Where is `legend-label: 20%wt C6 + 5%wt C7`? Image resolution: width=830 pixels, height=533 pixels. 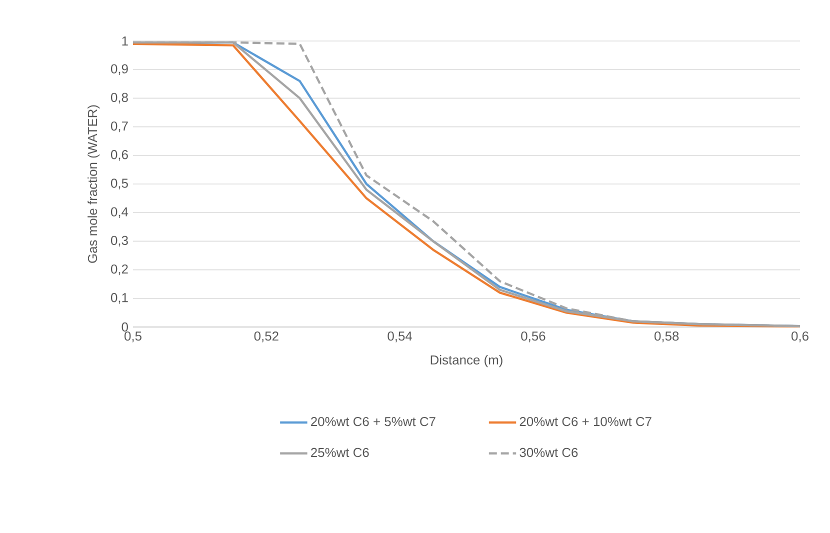 legend-label: 20%wt C6 + 5%wt C7 is located at coordinates (373, 421).